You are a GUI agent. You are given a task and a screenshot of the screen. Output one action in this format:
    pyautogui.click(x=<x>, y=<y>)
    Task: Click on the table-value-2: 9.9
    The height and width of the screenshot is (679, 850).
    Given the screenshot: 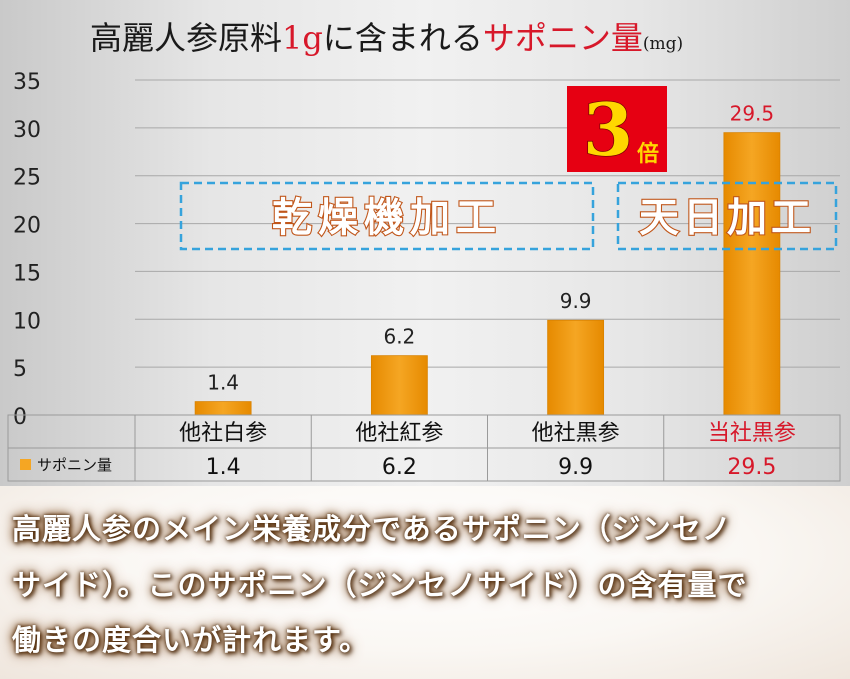 What is the action you would take?
    pyautogui.click(x=575, y=467)
    